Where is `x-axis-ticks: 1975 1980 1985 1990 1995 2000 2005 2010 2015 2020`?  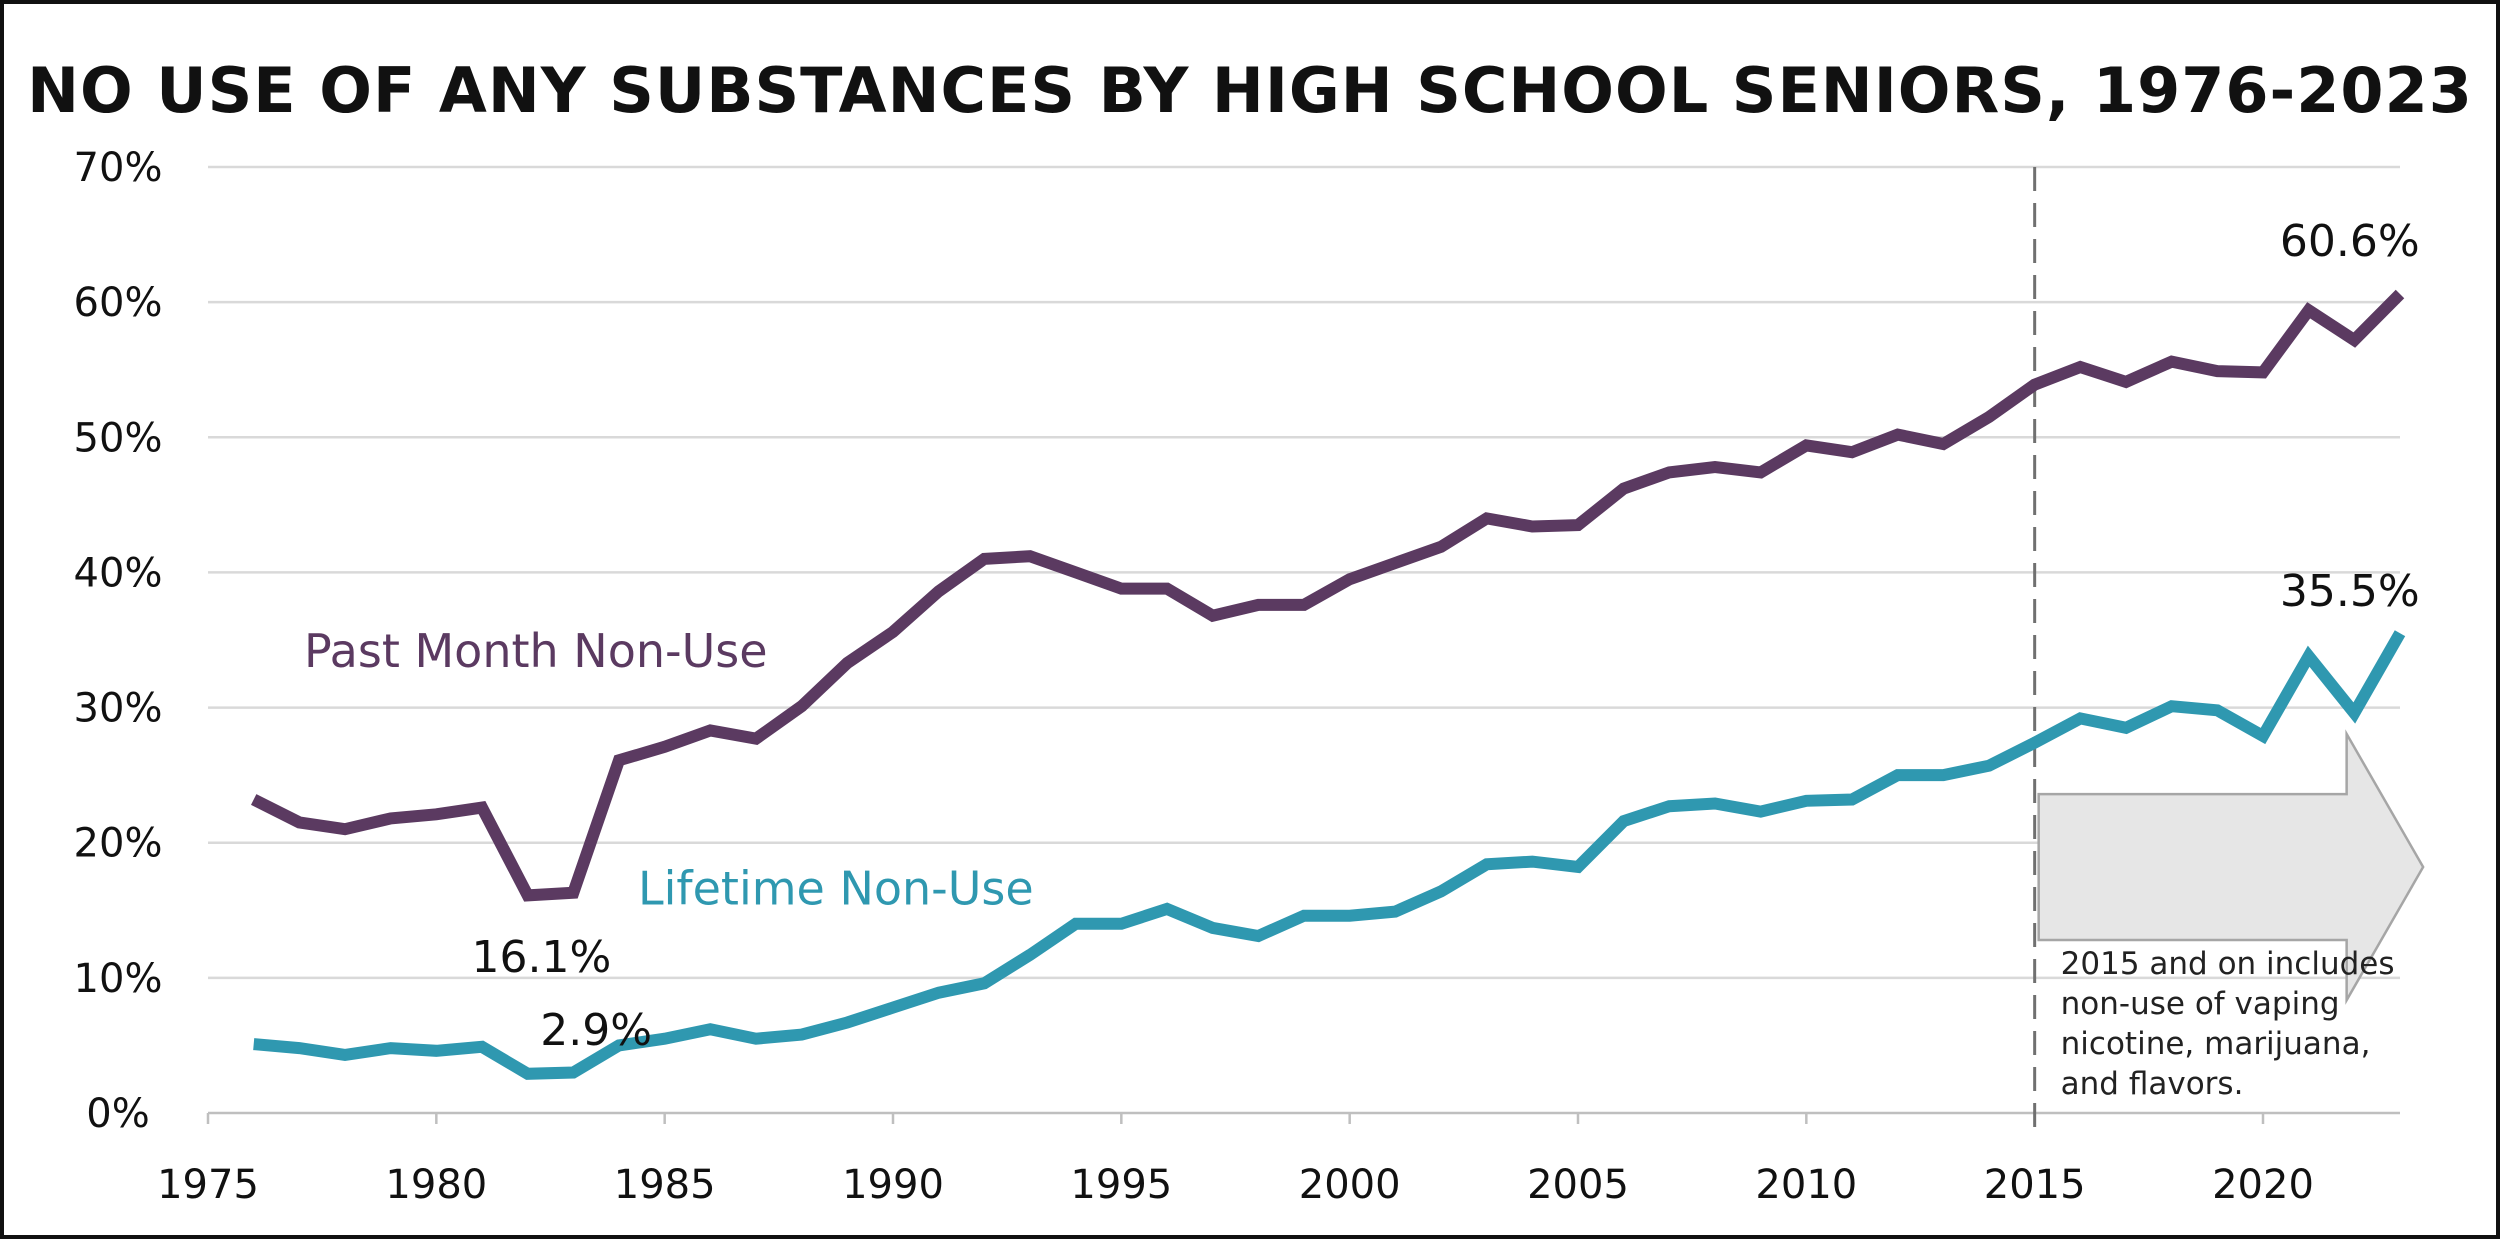
x-axis-ticks: 1975 1980 1985 1990 1995 2000 2005 2010 2015 2020 is located at coordinates (1235, 1185).